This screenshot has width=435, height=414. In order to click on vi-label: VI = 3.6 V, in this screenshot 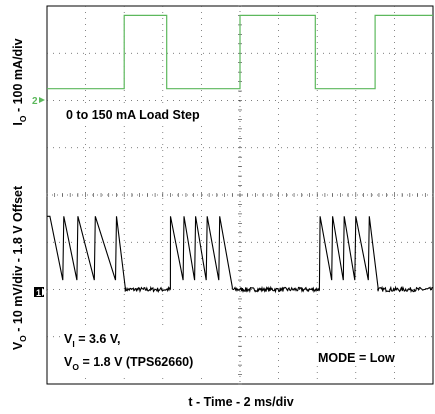, I will do `click(92, 340)`.